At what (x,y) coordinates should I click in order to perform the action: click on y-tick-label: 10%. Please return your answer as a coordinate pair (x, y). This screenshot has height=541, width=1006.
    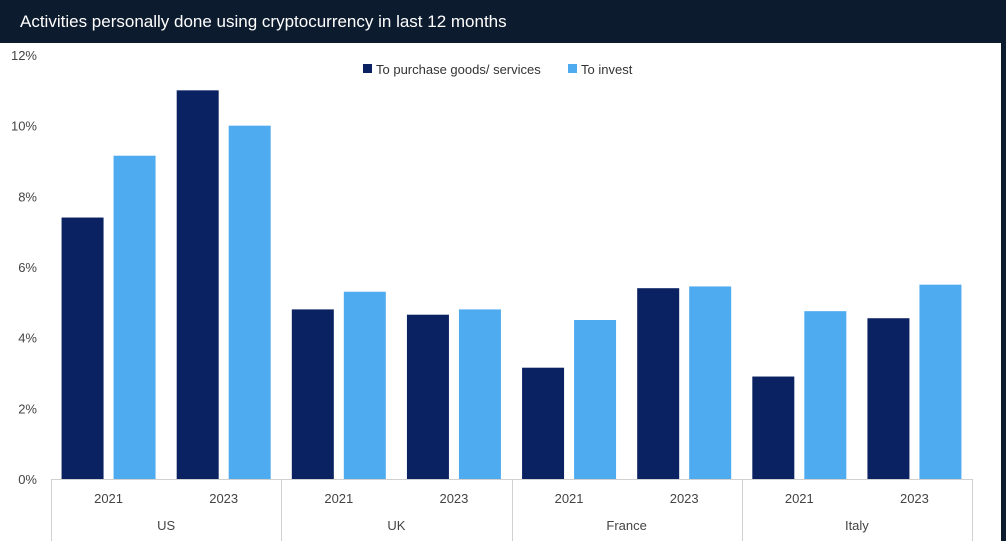
    Looking at the image, I should click on (24, 126).